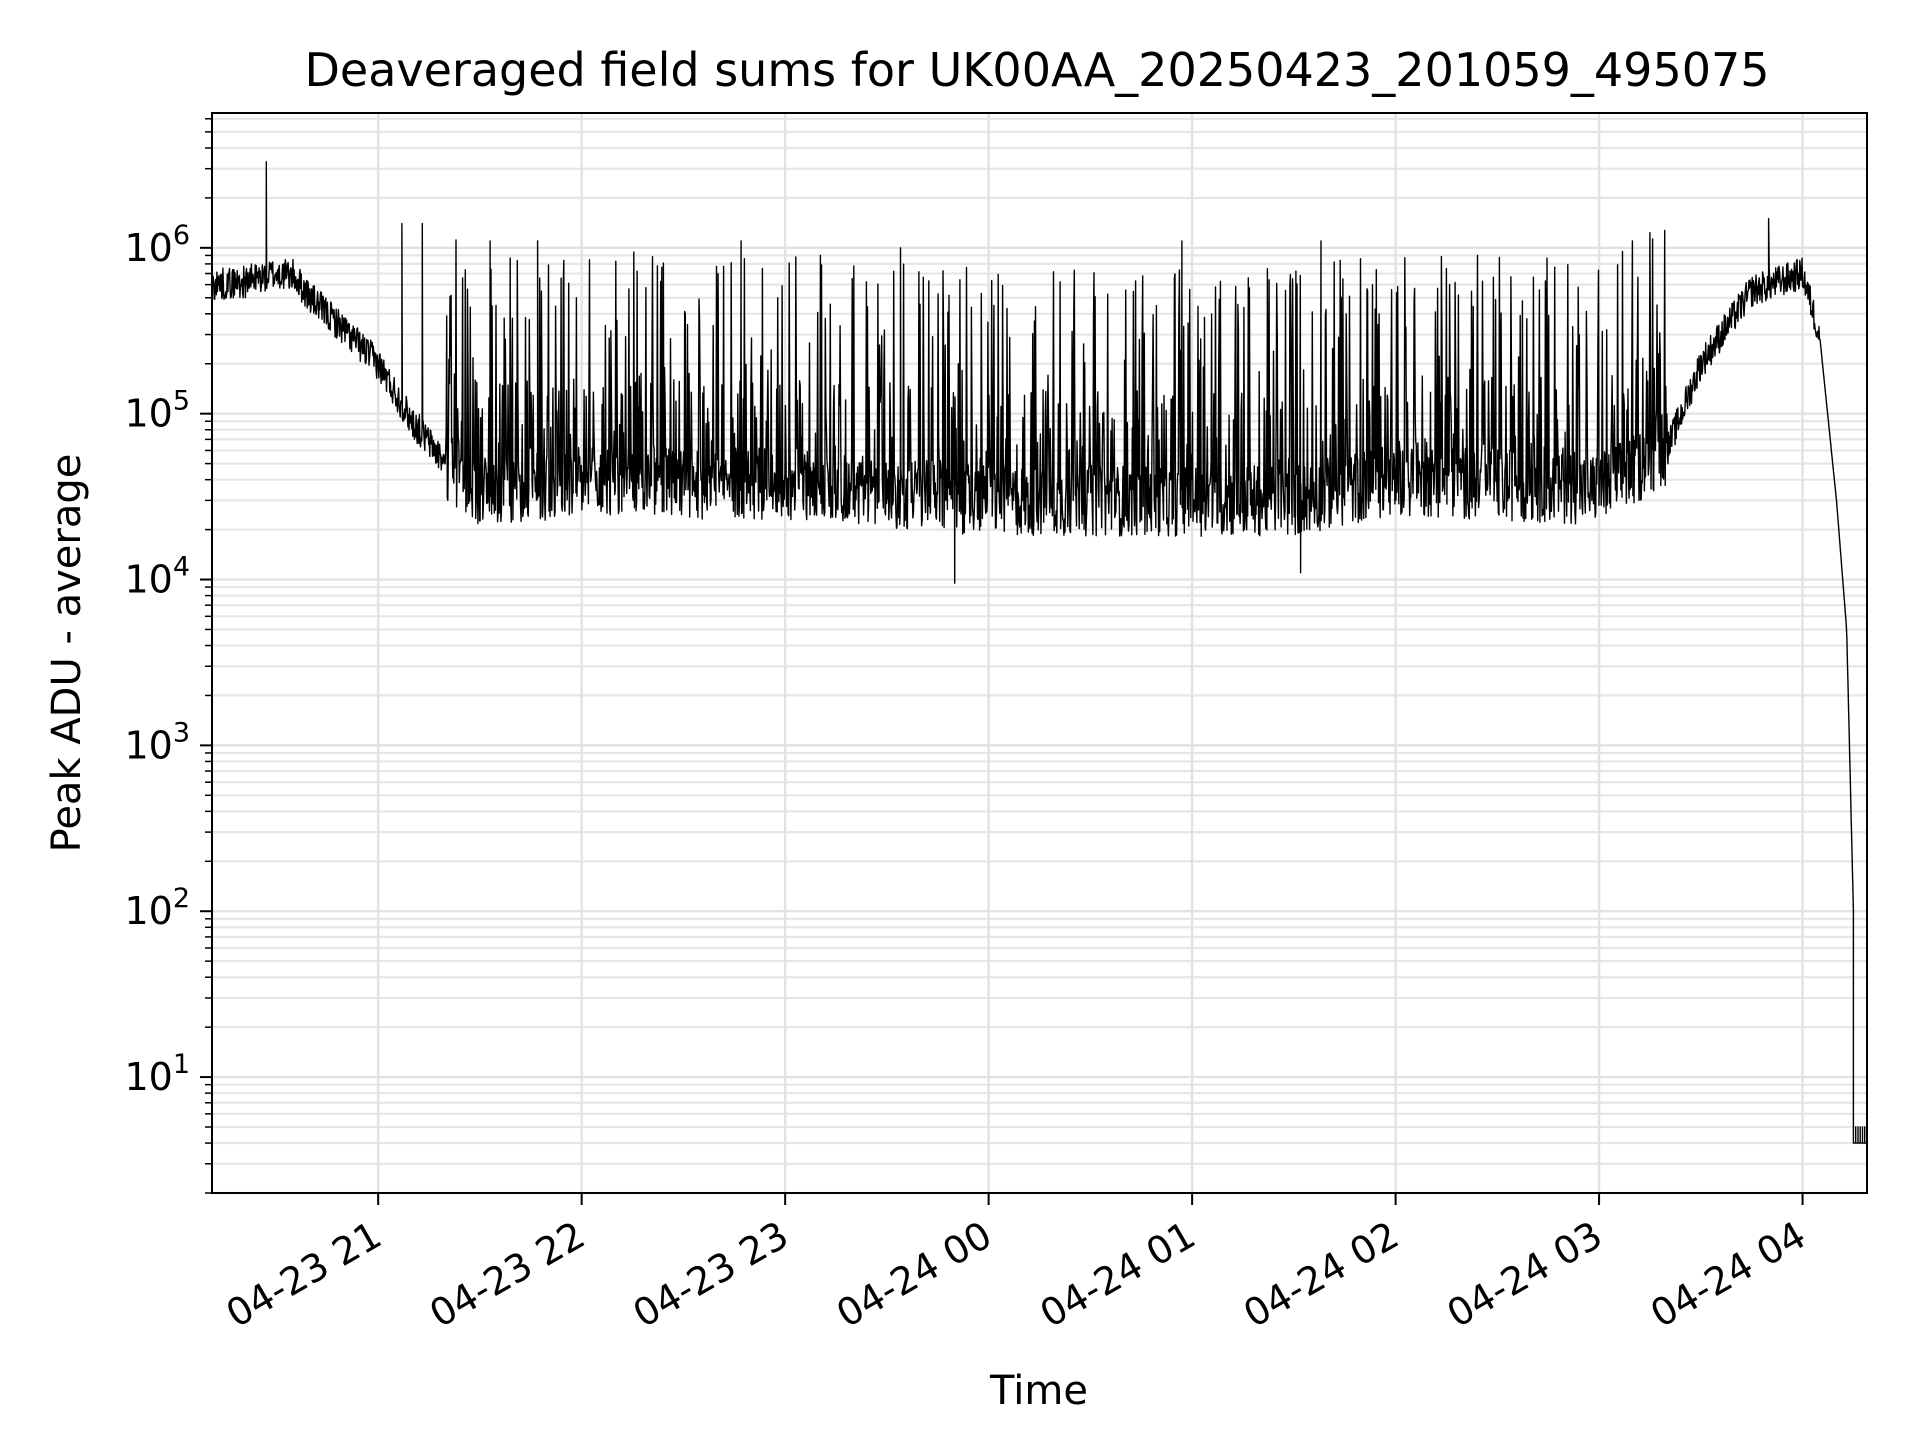 This screenshot has height=1440, width=1920. What do you see at coordinates (67, 653) in the screenshot?
I see `y-axis-label: Peak ADU - average` at bounding box center [67, 653].